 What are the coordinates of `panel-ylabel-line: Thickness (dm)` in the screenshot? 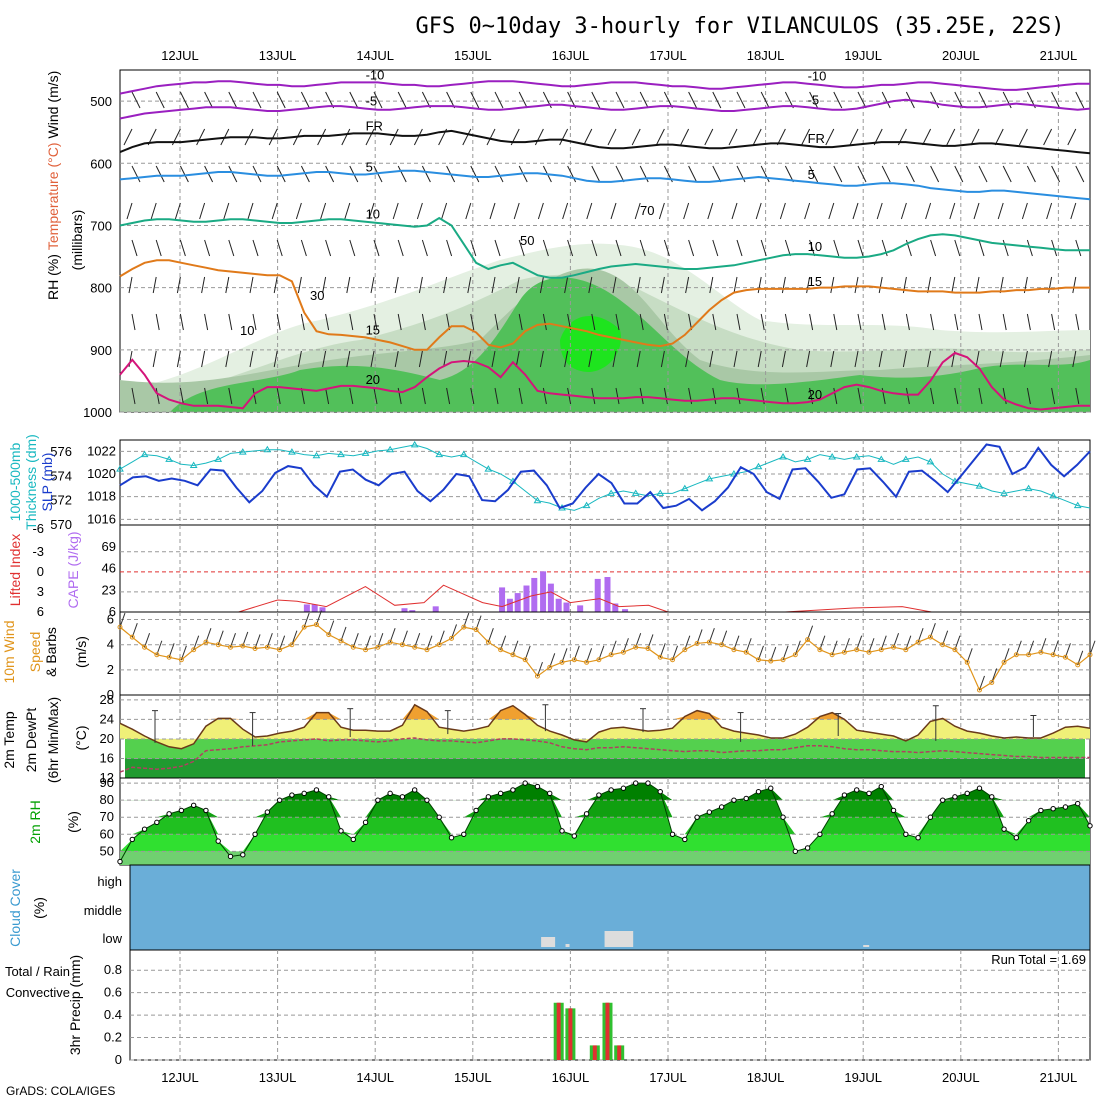 It's located at (31, 482).